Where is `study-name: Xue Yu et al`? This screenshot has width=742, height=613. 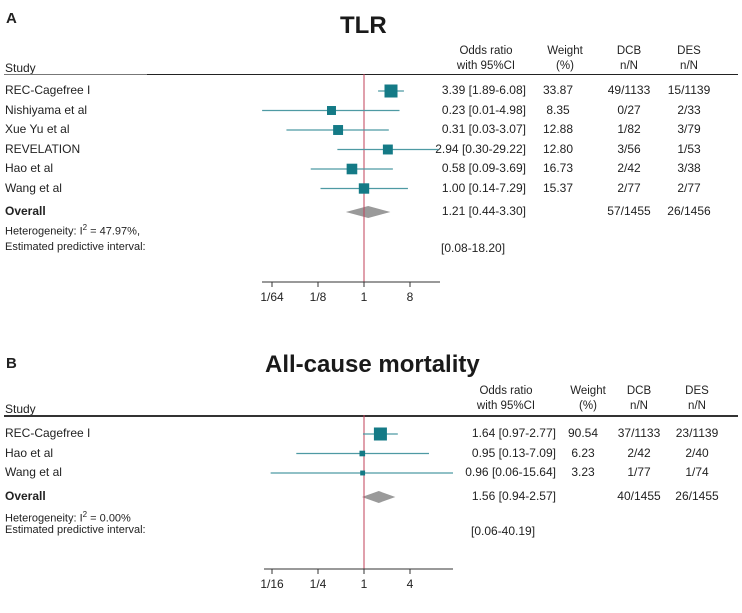
study-name: Xue Yu et al is located at coordinates (37, 129).